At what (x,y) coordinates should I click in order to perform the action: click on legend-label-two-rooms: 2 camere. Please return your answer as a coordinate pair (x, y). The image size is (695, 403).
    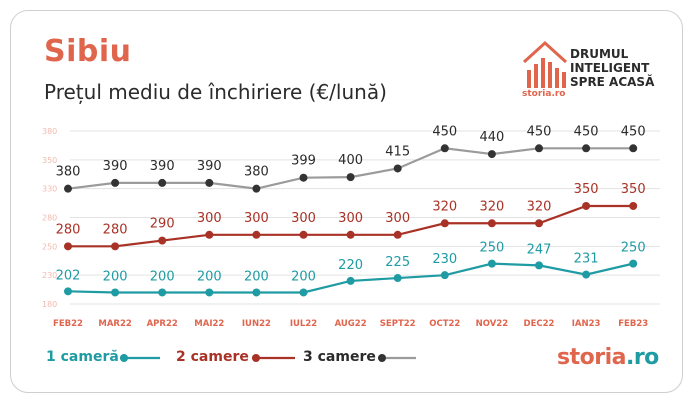
    Looking at the image, I should click on (212, 357).